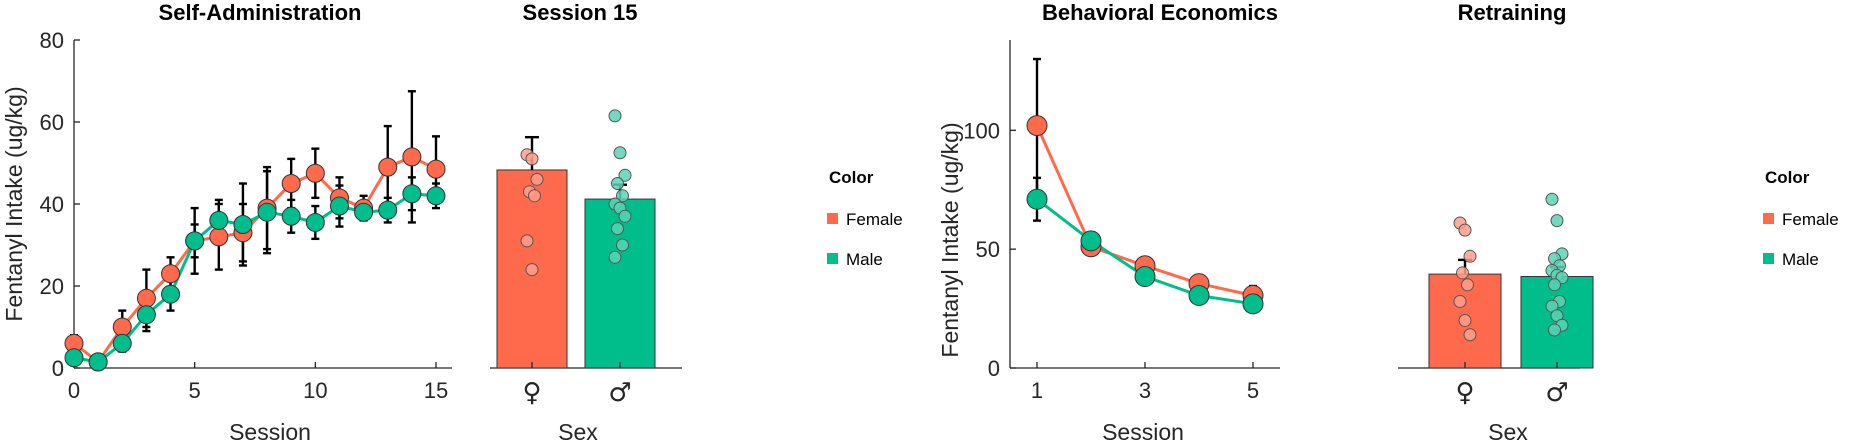  What do you see at coordinates (531, 393) in the screenshot?
I see `category-label-female-symbol: ♀` at bounding box center [531, 393].